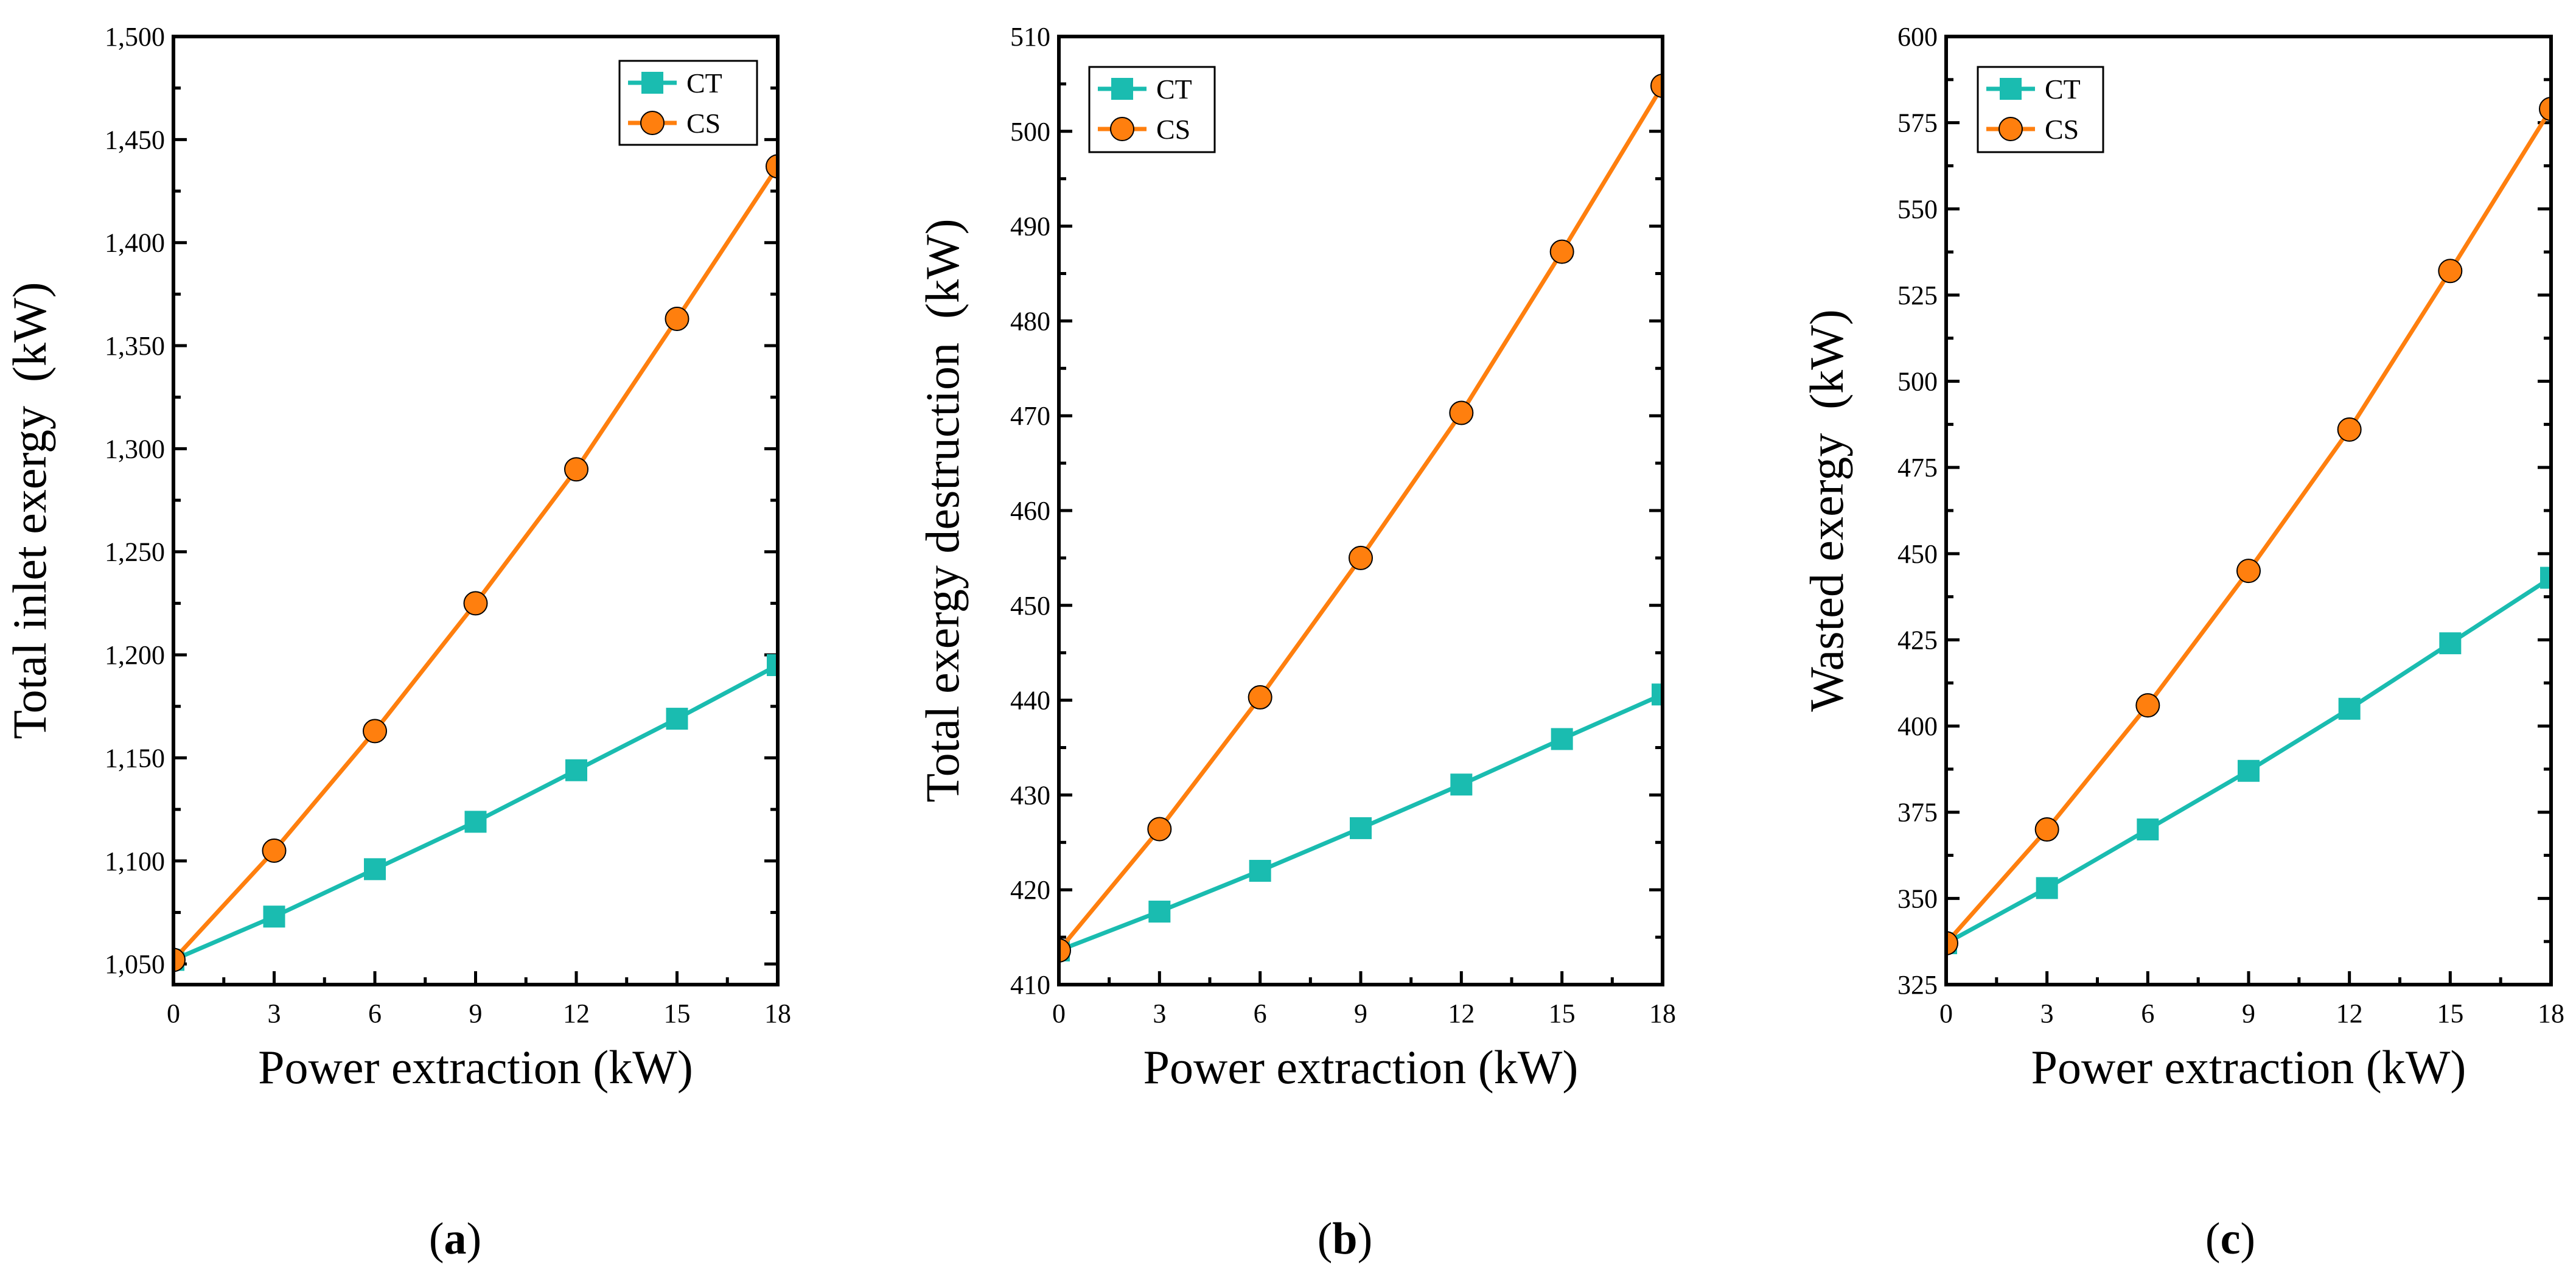 The image size is (2576, 1284). What do you see at coordinates (1917, 123) in the screenshot?
I see `y-tick-label: 575` at bounding box center [1917, 123].